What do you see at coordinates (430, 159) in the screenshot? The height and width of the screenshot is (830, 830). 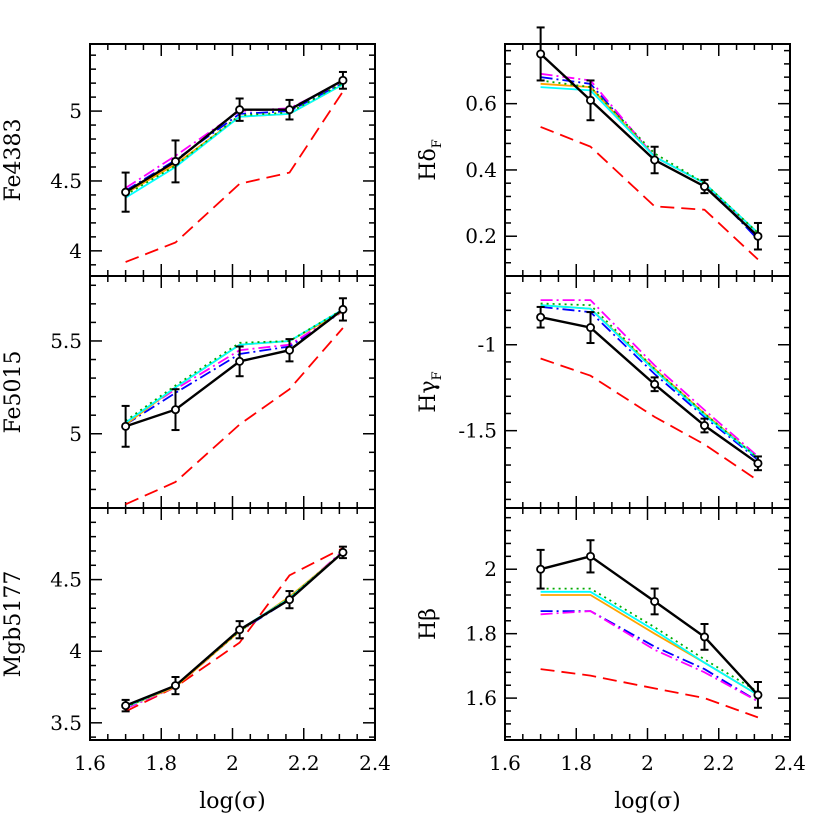 I see `y-axis-label: HδF` at bounding box center [430, 159].